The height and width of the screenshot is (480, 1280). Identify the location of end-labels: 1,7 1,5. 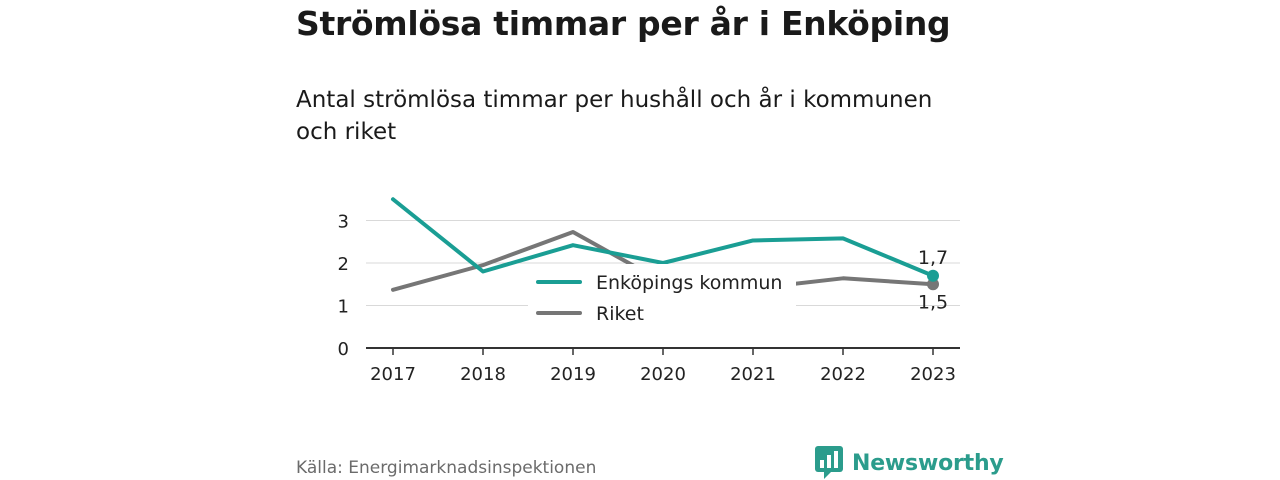
(933, 280).